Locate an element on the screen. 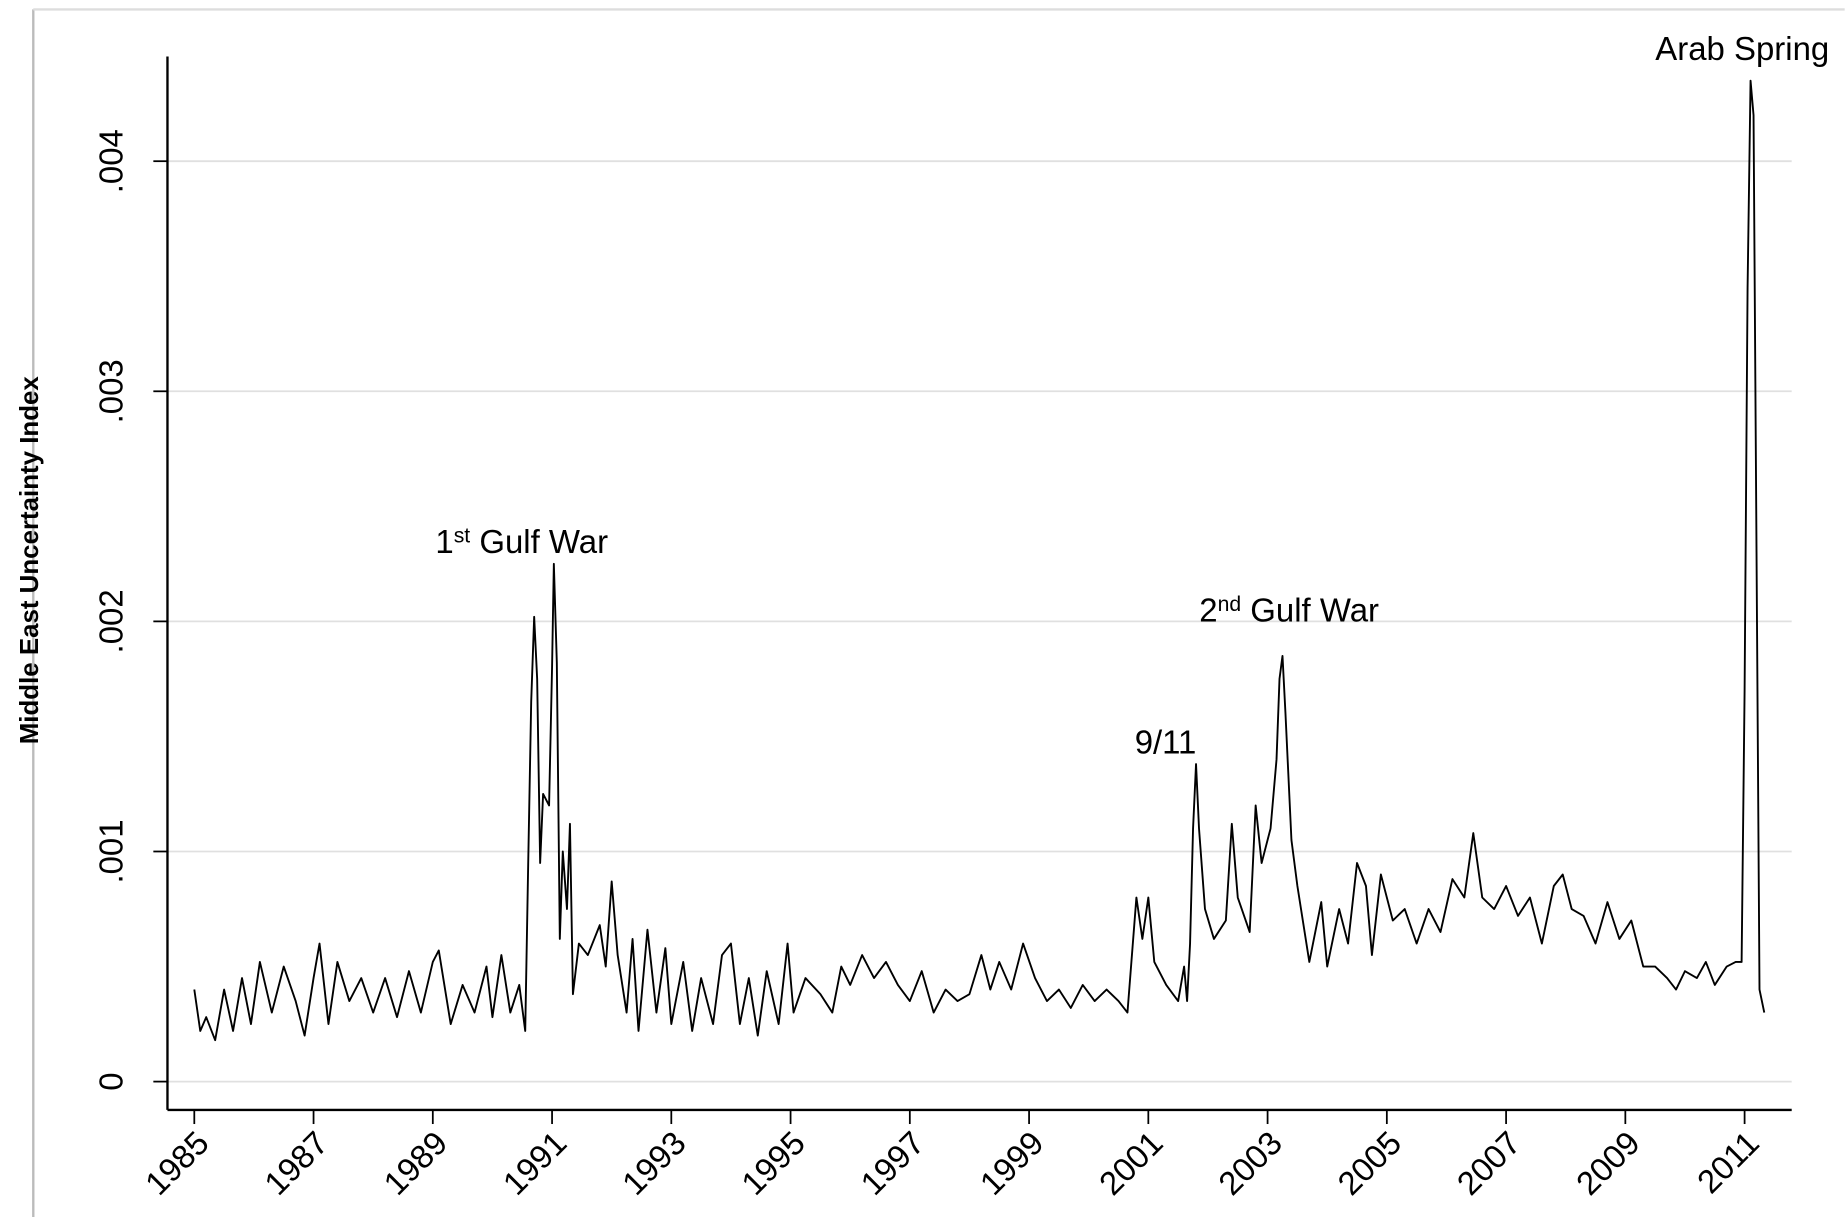 The height and width of the screenshot is (1217, 1845). y-tick-label: .004 is located at coordinates (111, 161).